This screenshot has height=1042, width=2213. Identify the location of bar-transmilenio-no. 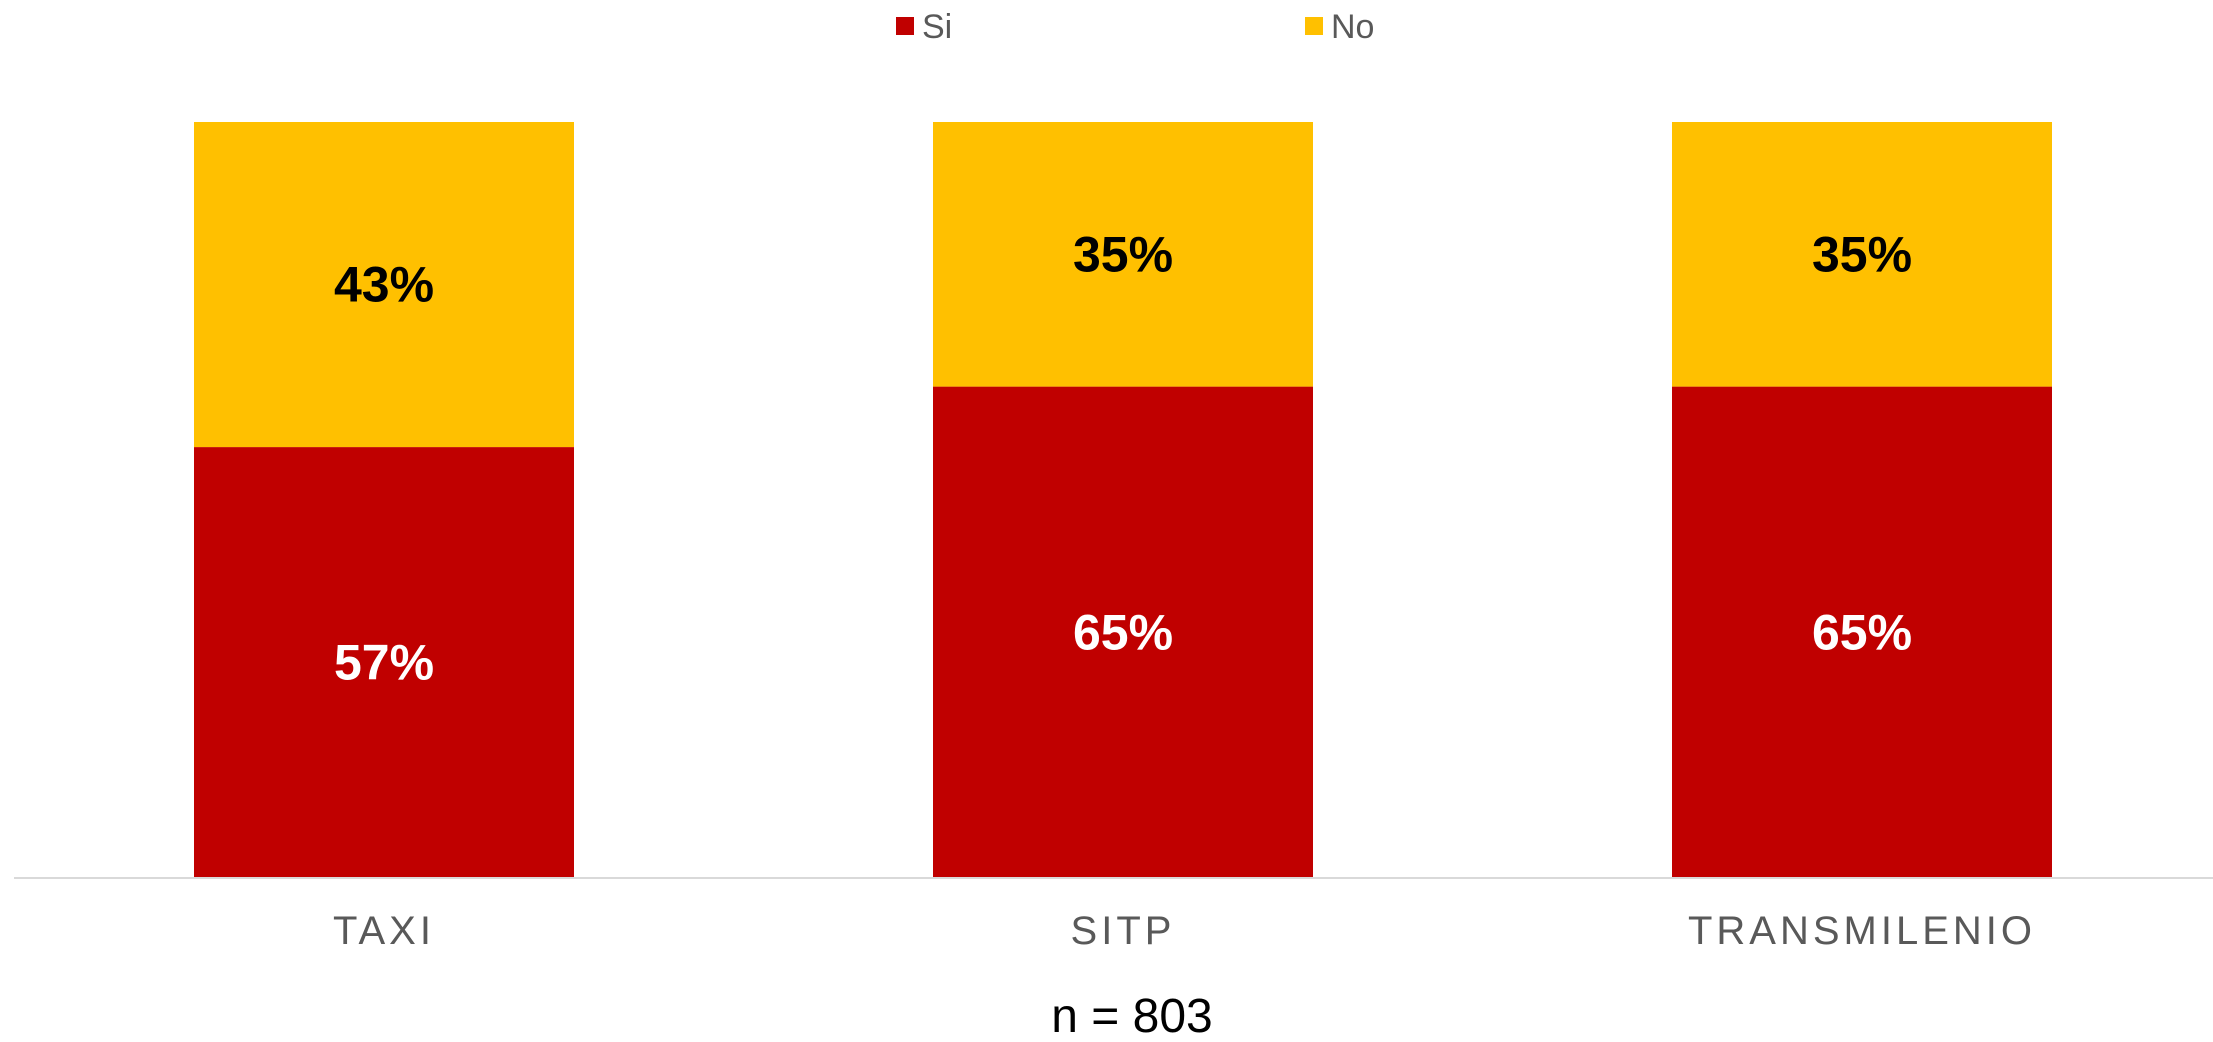
(1862, 254).